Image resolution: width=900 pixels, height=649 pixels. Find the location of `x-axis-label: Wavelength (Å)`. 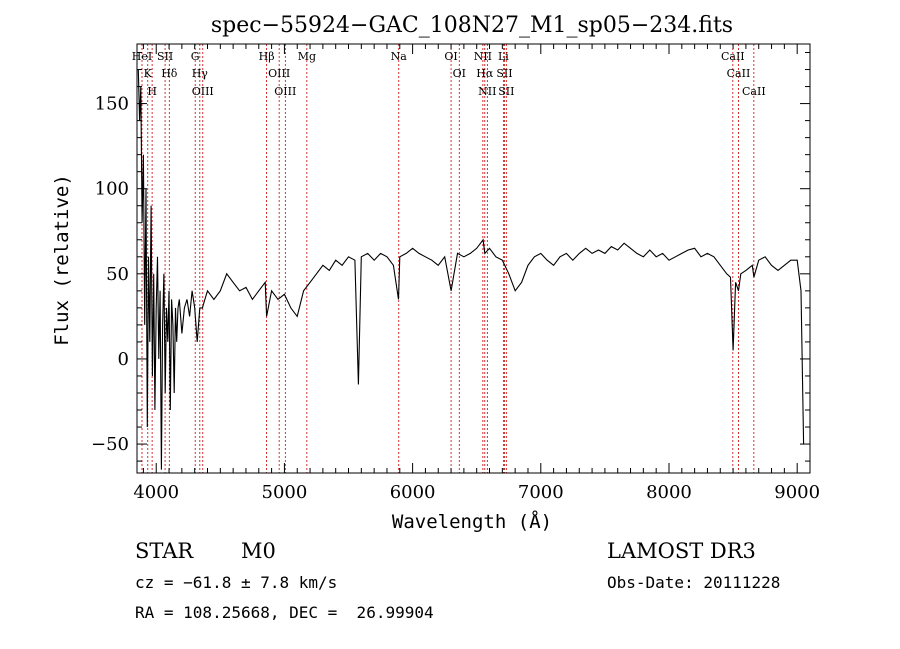

x-axis-label: Wavelength (Å) is located at coordinates (472, 521).